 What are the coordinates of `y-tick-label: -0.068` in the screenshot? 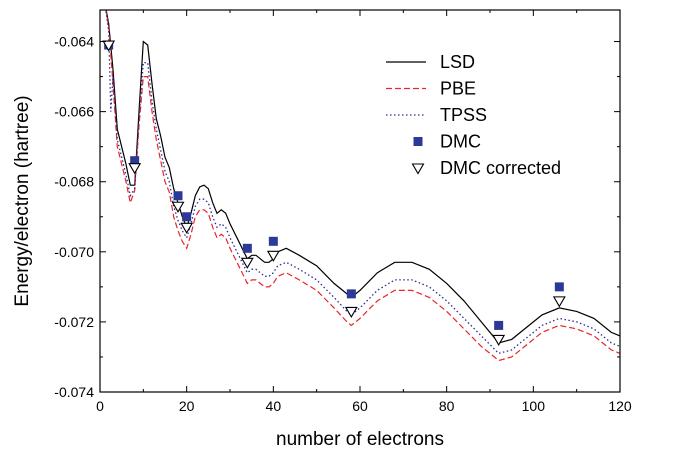 It's located at (74, 182).